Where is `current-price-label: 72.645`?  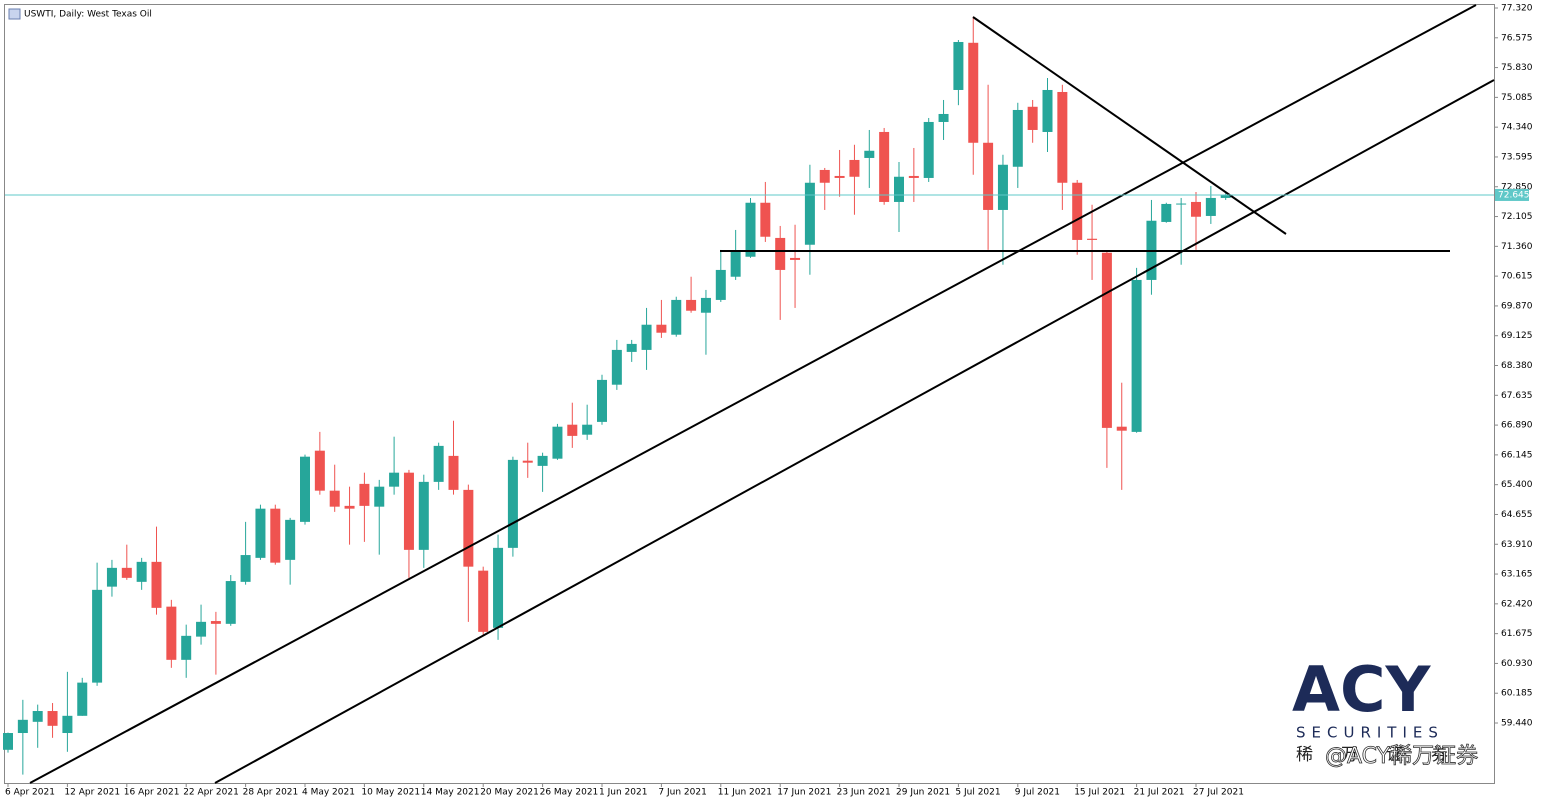
current-price-label: 72.645 is located at coordinates (1514, 195).